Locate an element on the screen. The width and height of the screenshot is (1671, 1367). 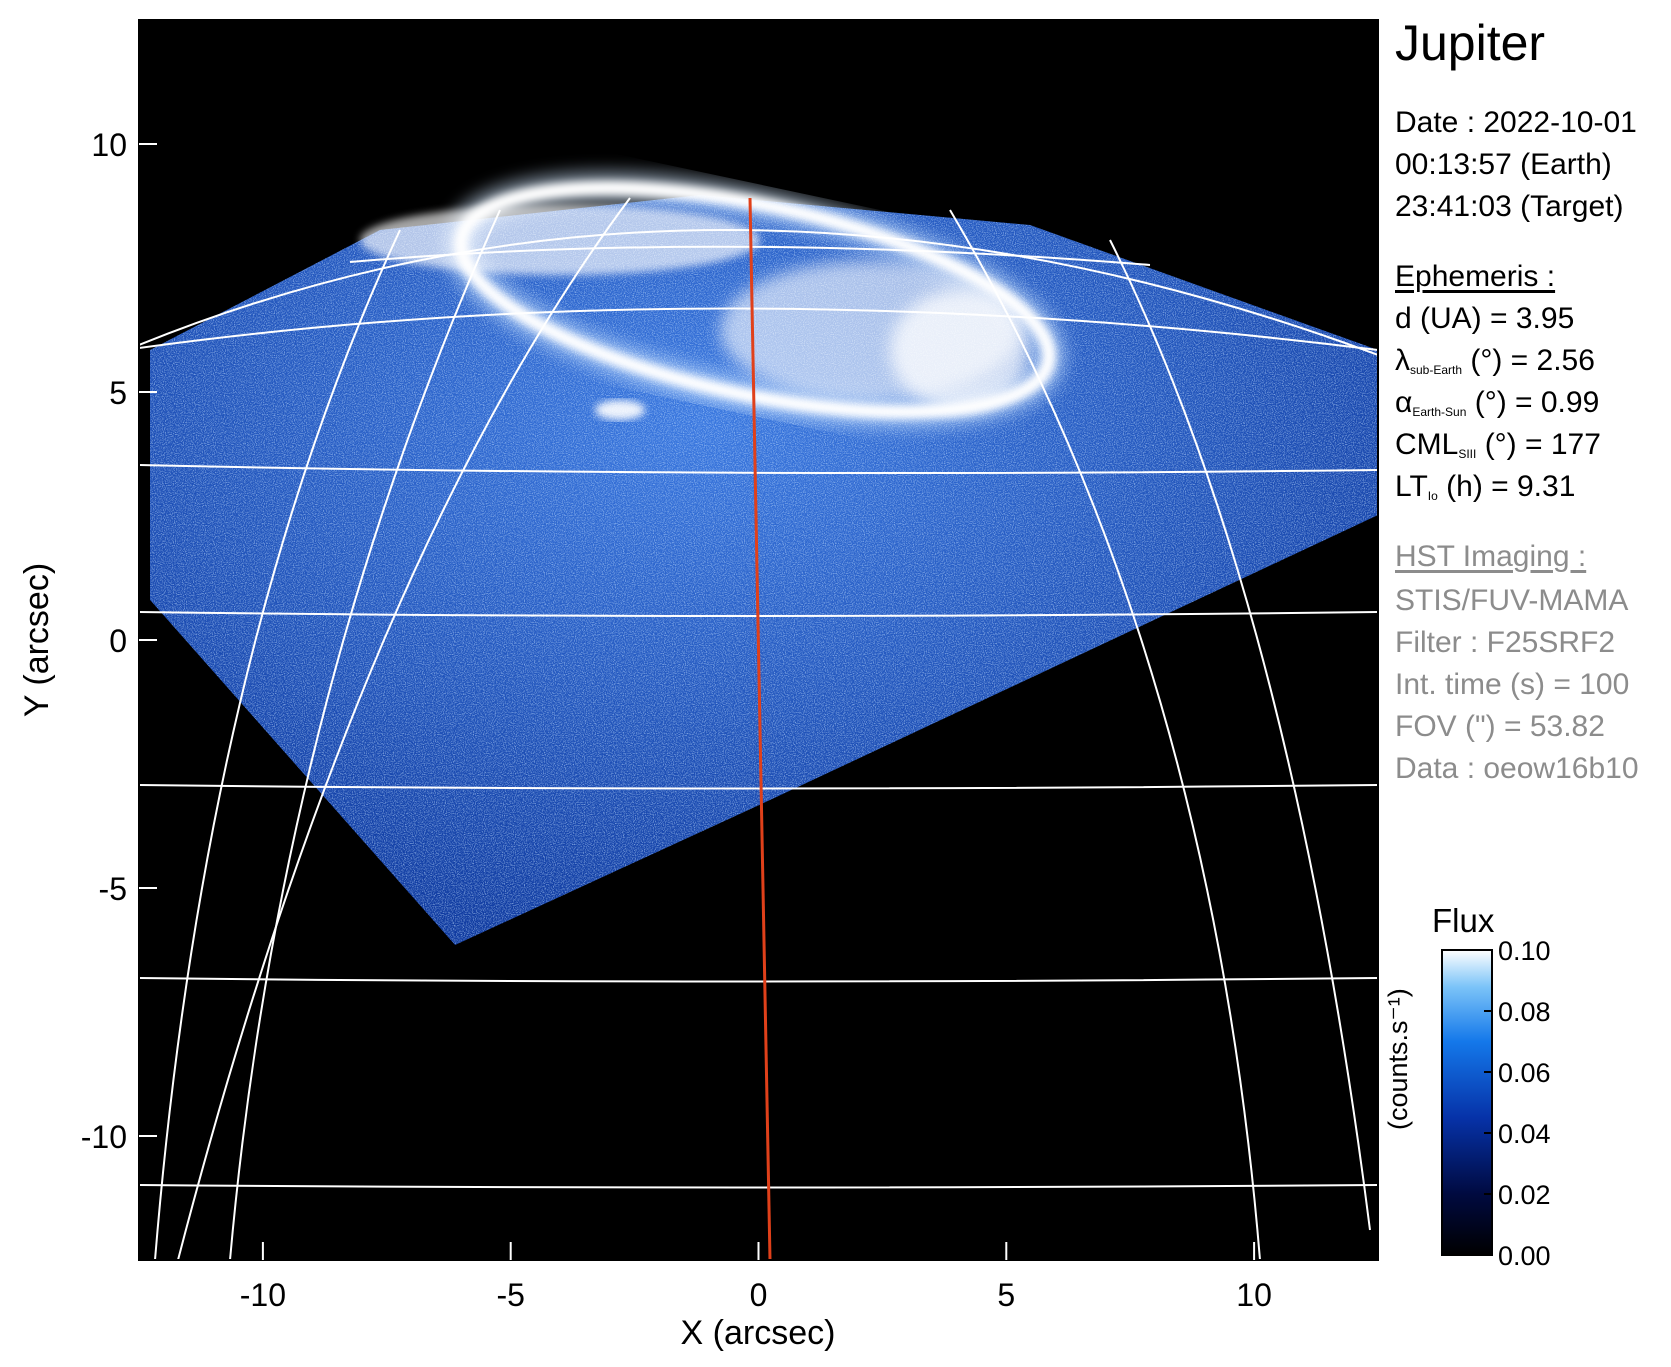
colorbar-tick-label: 0.08 is located at coordinates (1524, 1012).